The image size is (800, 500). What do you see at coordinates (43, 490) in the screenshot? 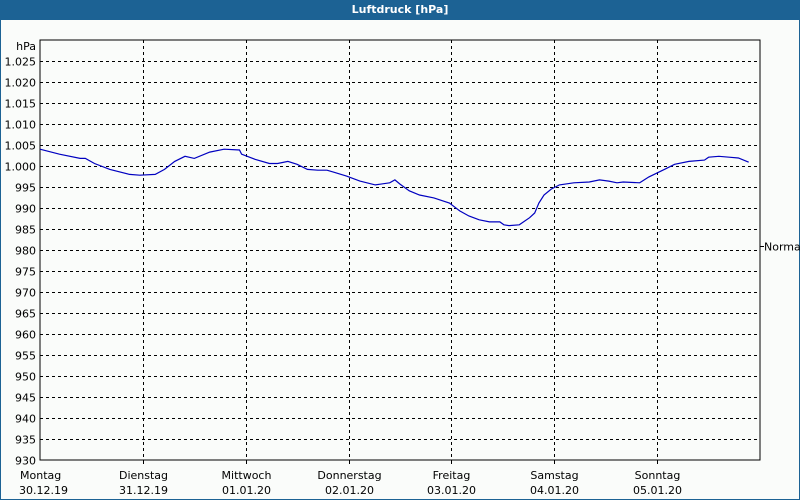
I see `x-tick-date: 30.12.19` at bounding box center [43, 490].